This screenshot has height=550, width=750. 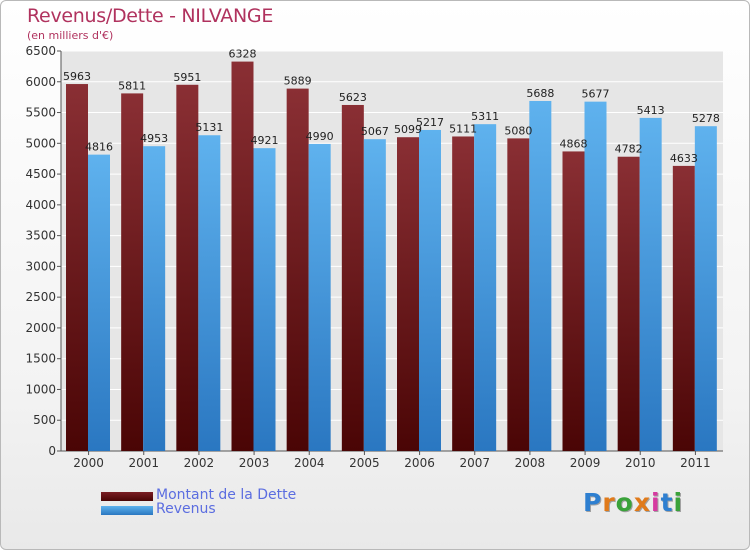 What do you see at coordinates (154, 138) in the screenshot?
I see `data-label: 4953` at bounding box center [154, 138].